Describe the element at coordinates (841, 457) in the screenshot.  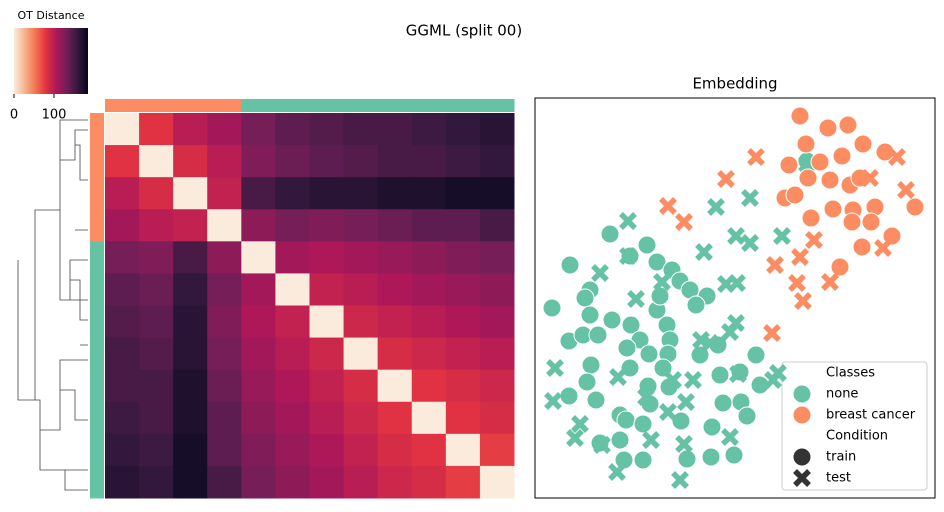
I see `legend-label: train` at that location.